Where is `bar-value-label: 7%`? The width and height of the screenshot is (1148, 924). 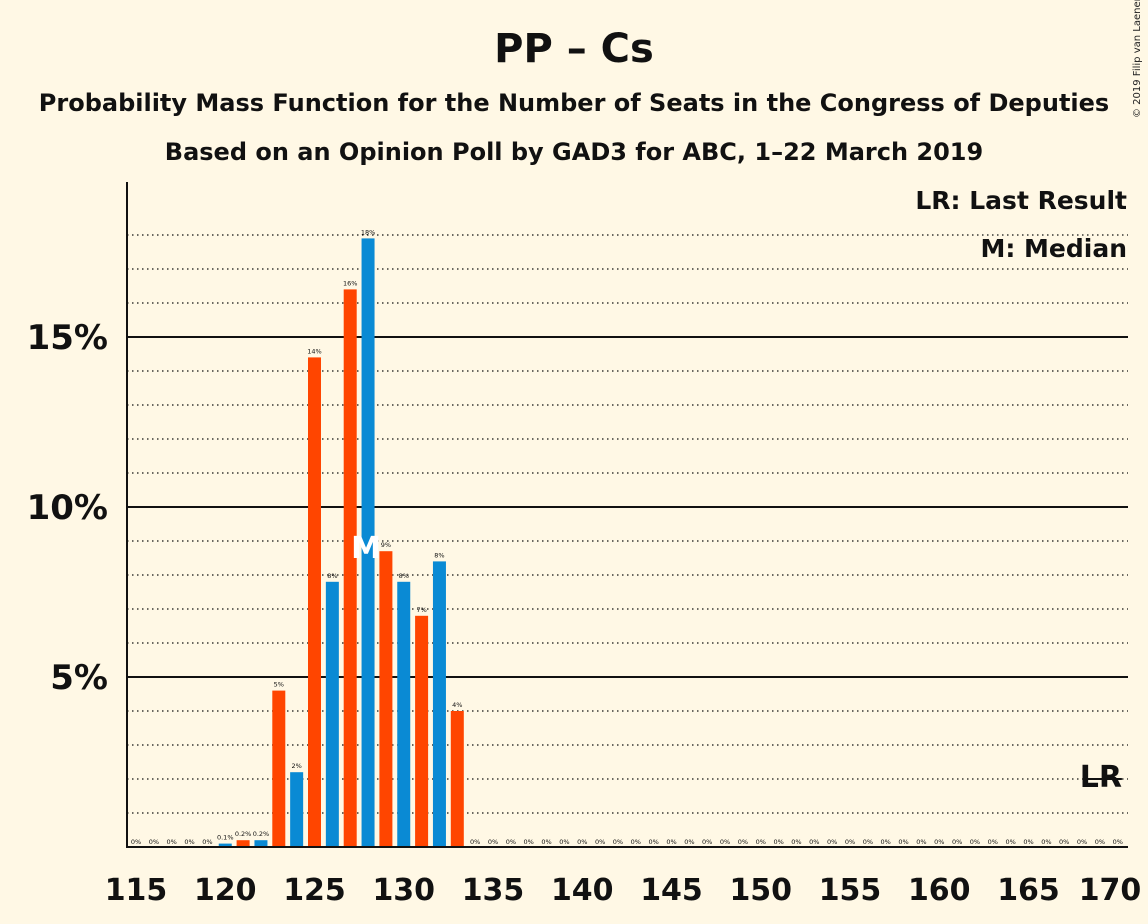
bar-value-label: 7% is located at coordinates (421, 610).